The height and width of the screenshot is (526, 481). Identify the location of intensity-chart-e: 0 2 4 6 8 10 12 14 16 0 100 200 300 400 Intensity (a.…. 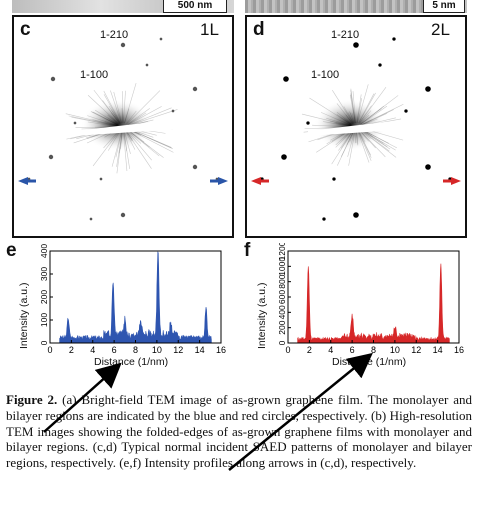
(120, 310).